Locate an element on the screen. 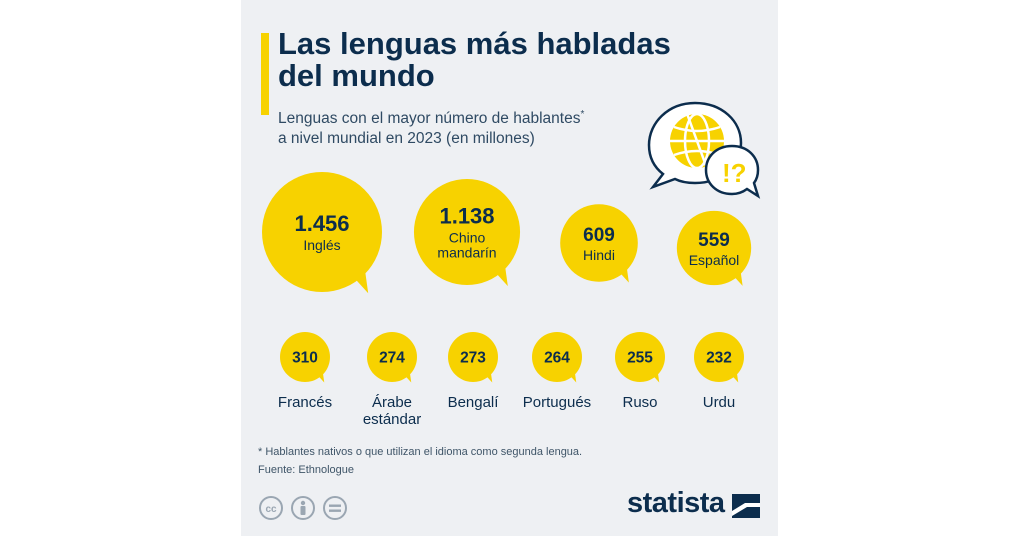 The width and height of the screenshot is (1024, 536). svg-text: cc is located at coordinates (271, 509).